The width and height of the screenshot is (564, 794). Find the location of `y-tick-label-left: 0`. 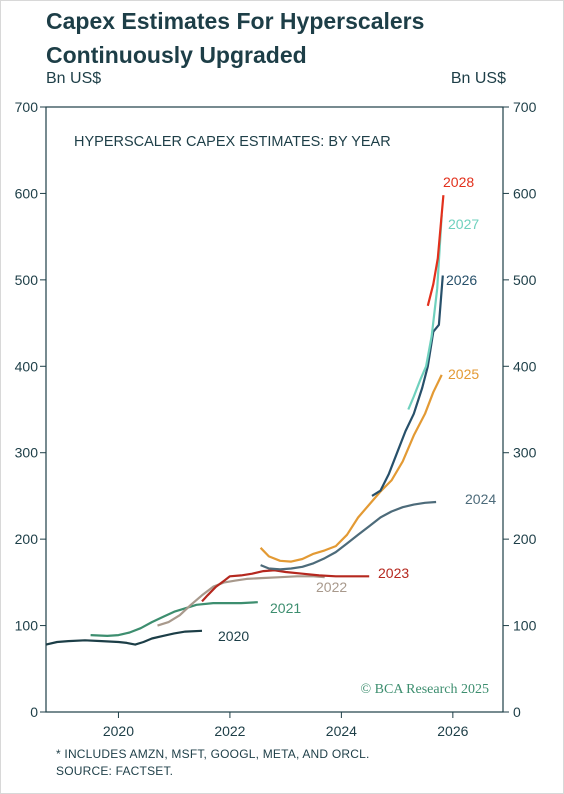

y-tick-label-left: 0 is located at coordinates (34, 712).